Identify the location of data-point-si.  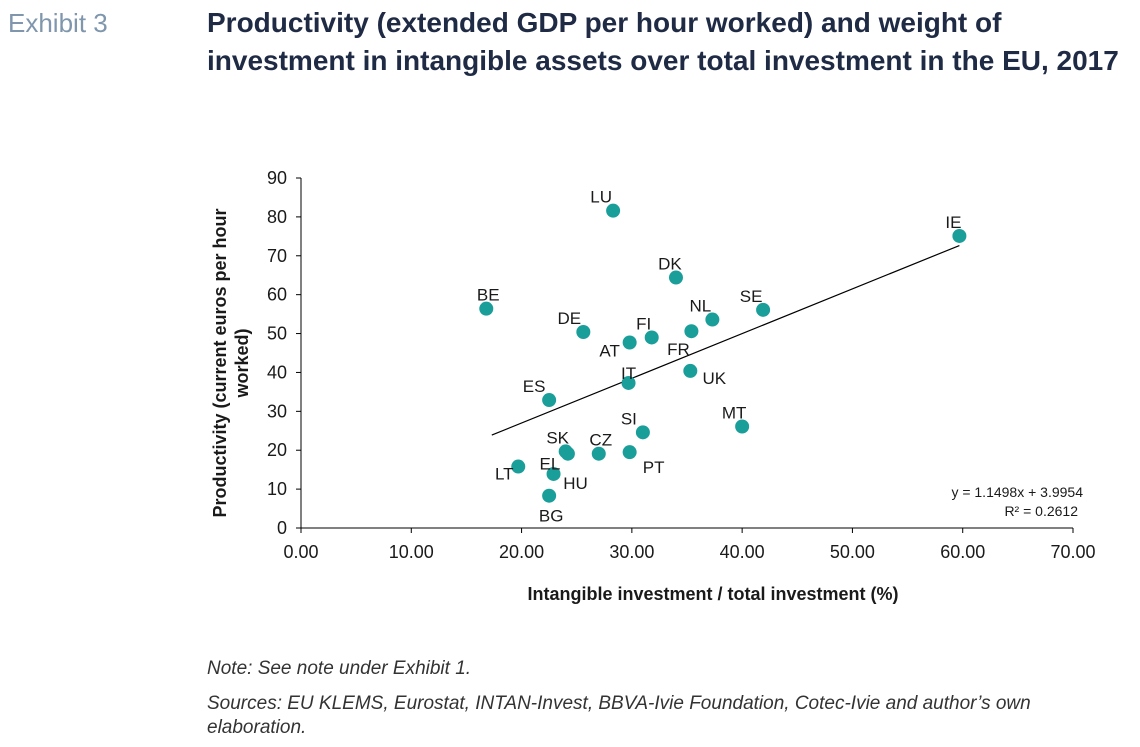
(642, 432).